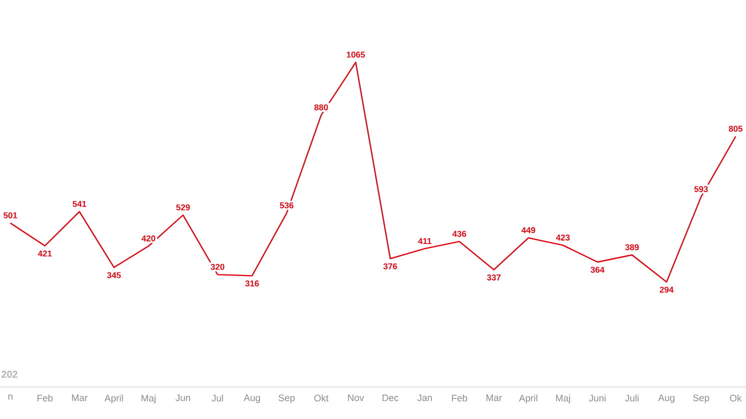  Describe the element at coordinates (494, 277) in the screenshot. I see `data-label: 337` at that location.